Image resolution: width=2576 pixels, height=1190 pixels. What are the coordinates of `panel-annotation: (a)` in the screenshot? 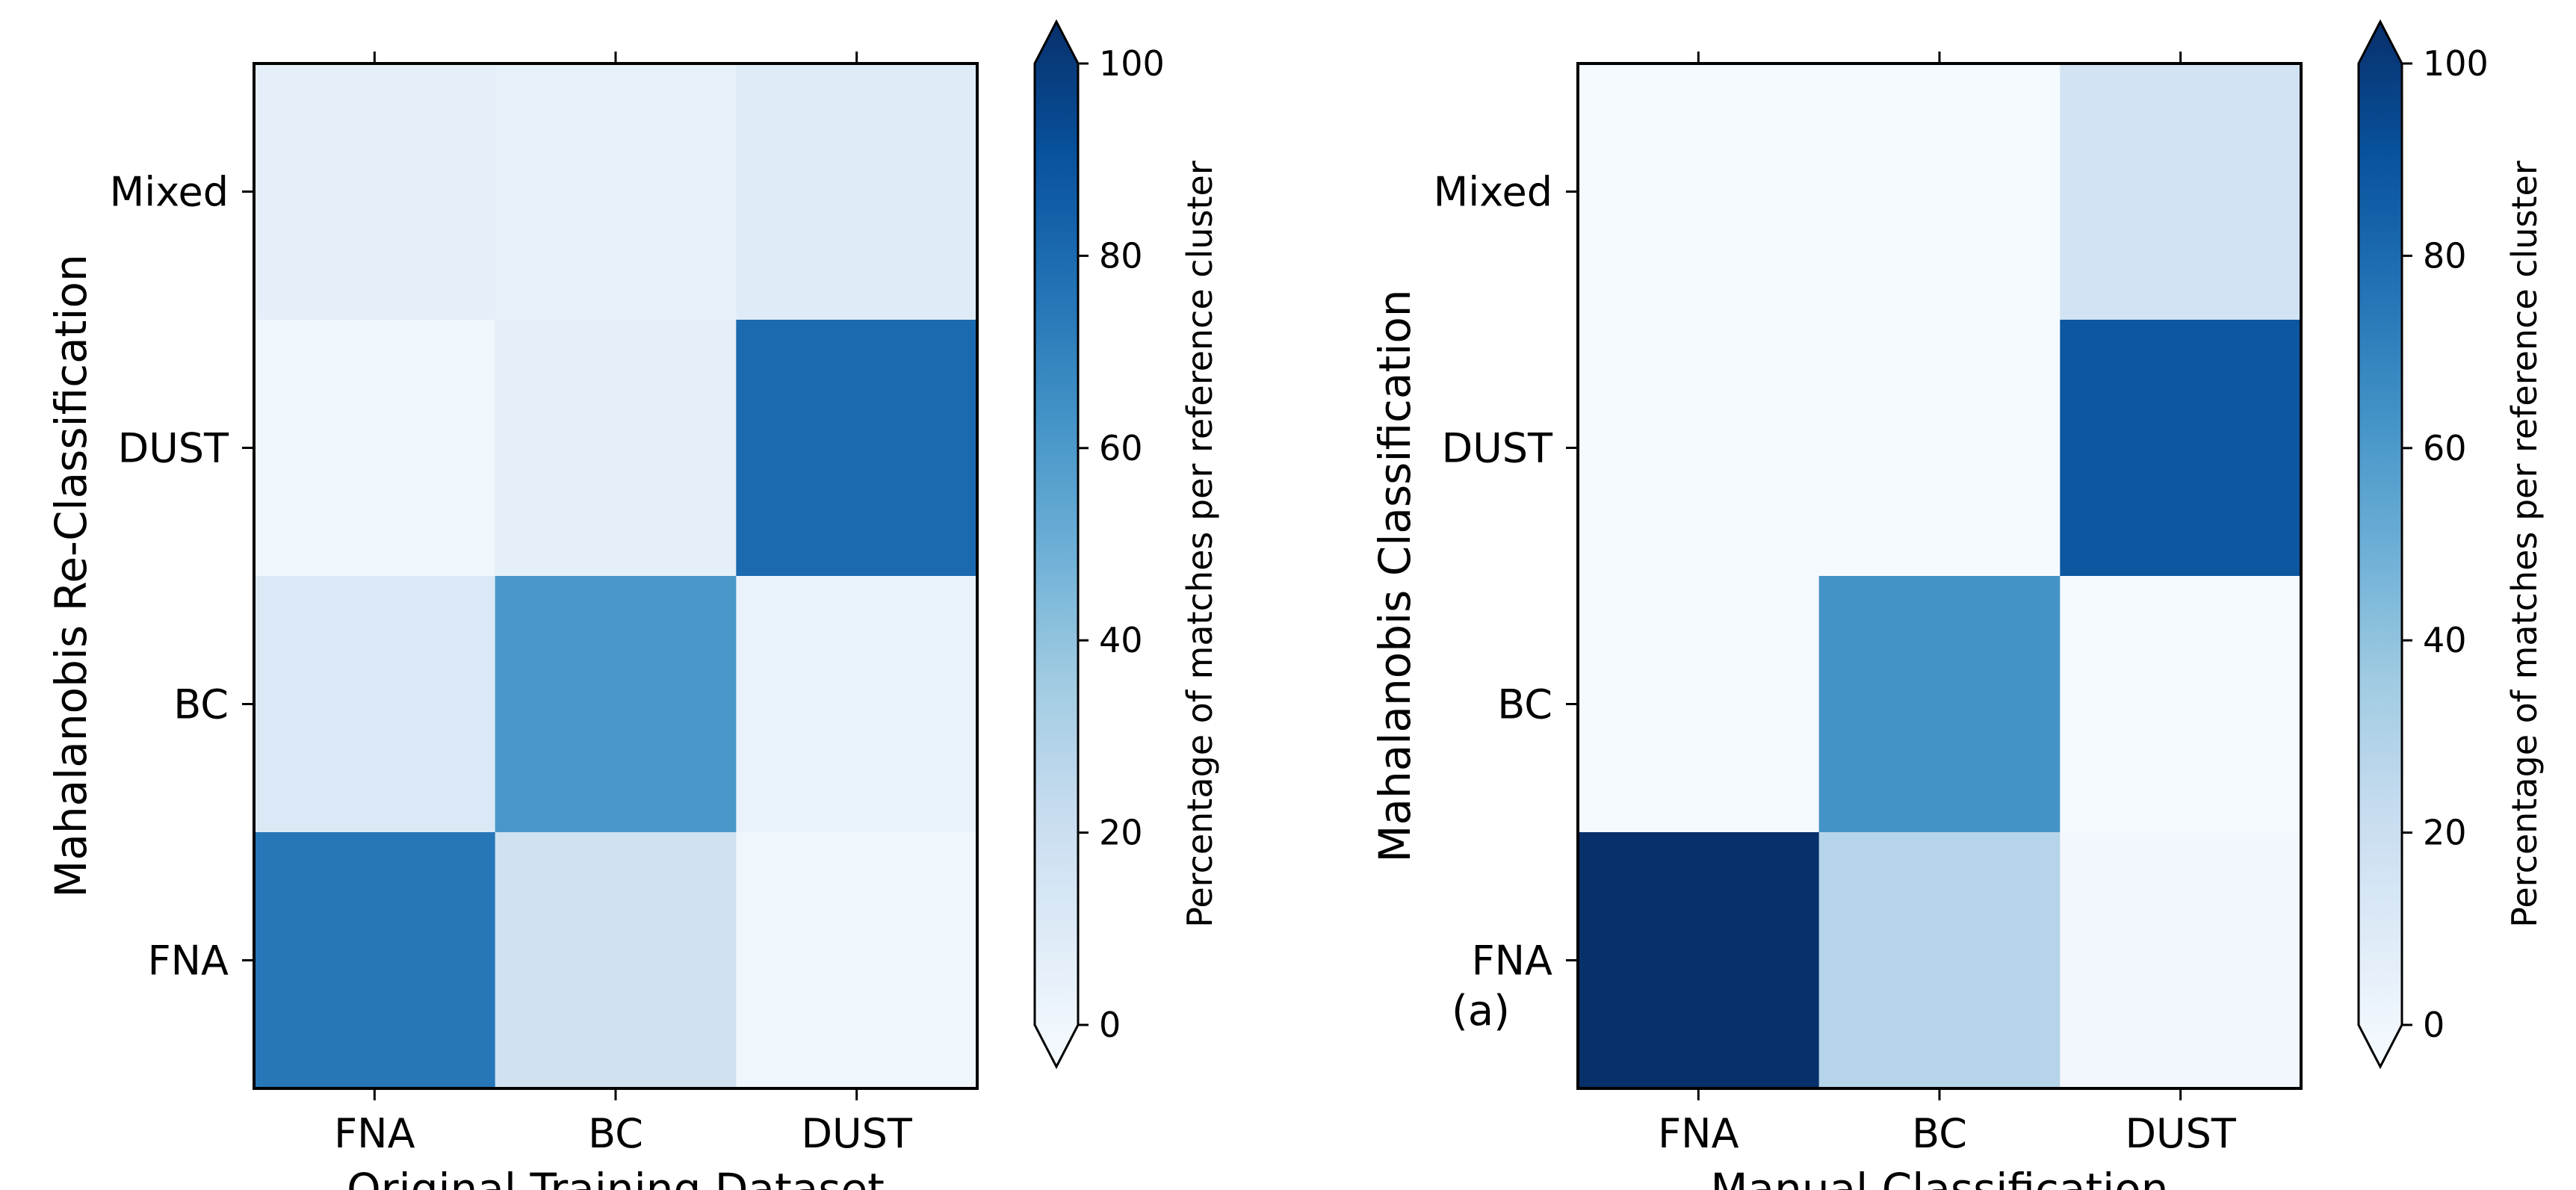 It's located at (1481, 1011).